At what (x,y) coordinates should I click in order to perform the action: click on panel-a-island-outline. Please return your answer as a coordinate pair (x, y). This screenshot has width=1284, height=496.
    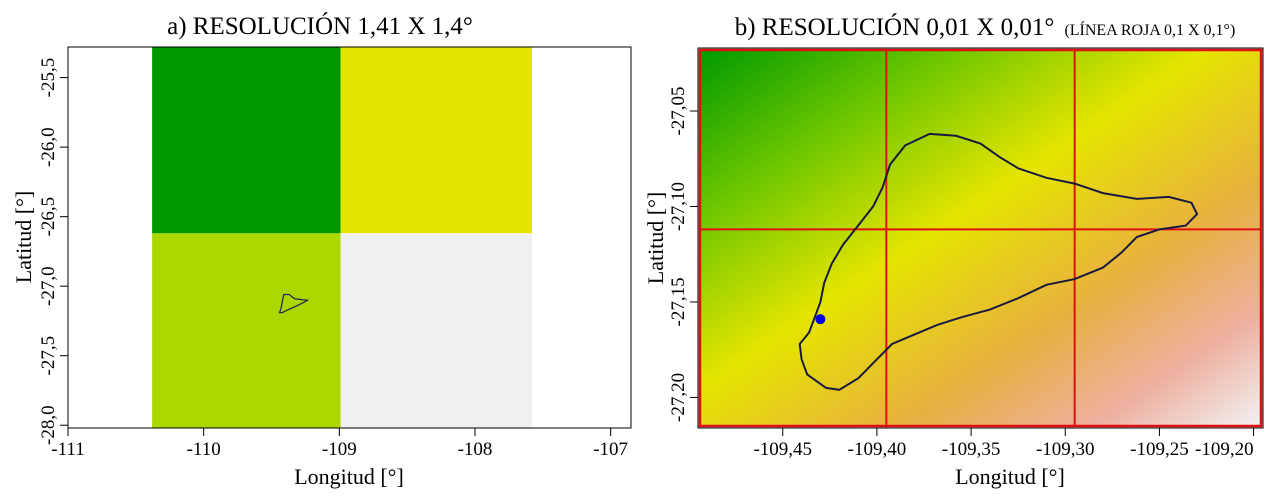
    Looking at the image, I should click on (293, 303).